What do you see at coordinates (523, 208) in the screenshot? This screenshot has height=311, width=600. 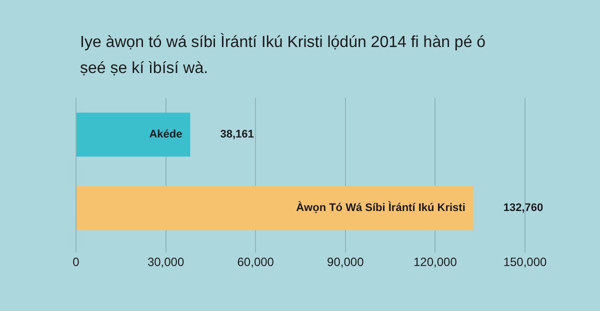 I see `data-label: 132,760` at bounding box center [523, 208].